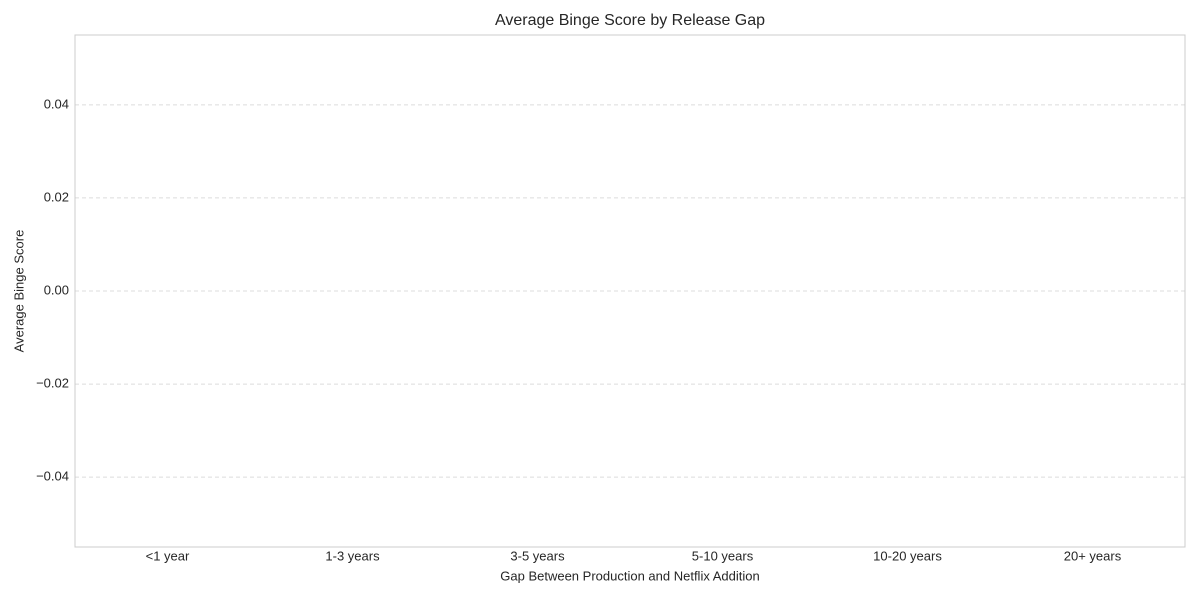 This screenshot has width=1200, height=600. I want to click on x-tick-label: 20+ years, so click(1093, 555).